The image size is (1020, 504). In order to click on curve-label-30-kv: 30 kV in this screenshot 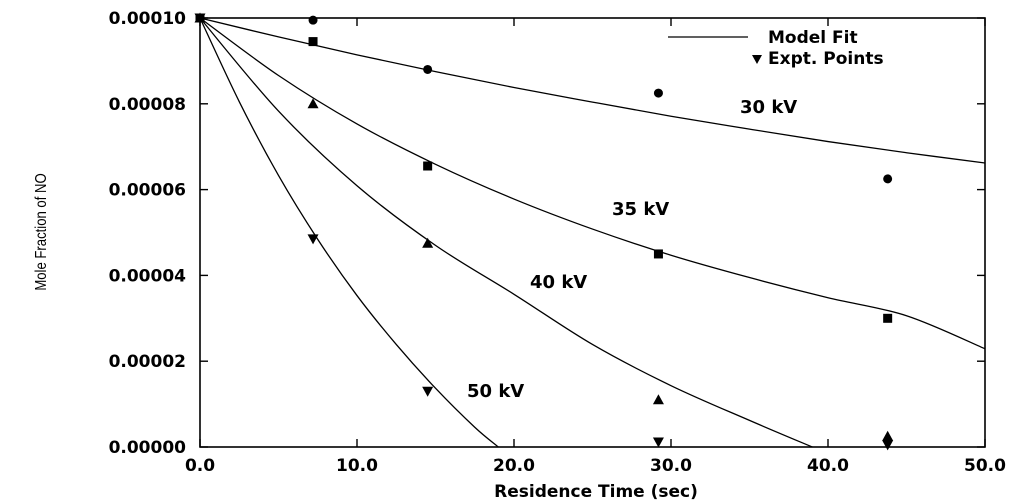, I will do `click(768, 107)`.